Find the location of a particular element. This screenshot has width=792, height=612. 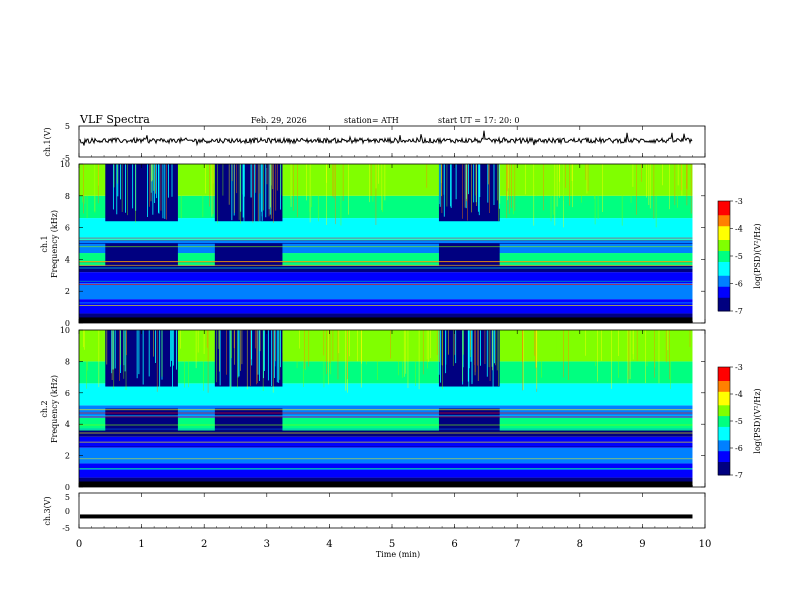

ch3-ytick-top: 5 is located at coordinates (67, 497).